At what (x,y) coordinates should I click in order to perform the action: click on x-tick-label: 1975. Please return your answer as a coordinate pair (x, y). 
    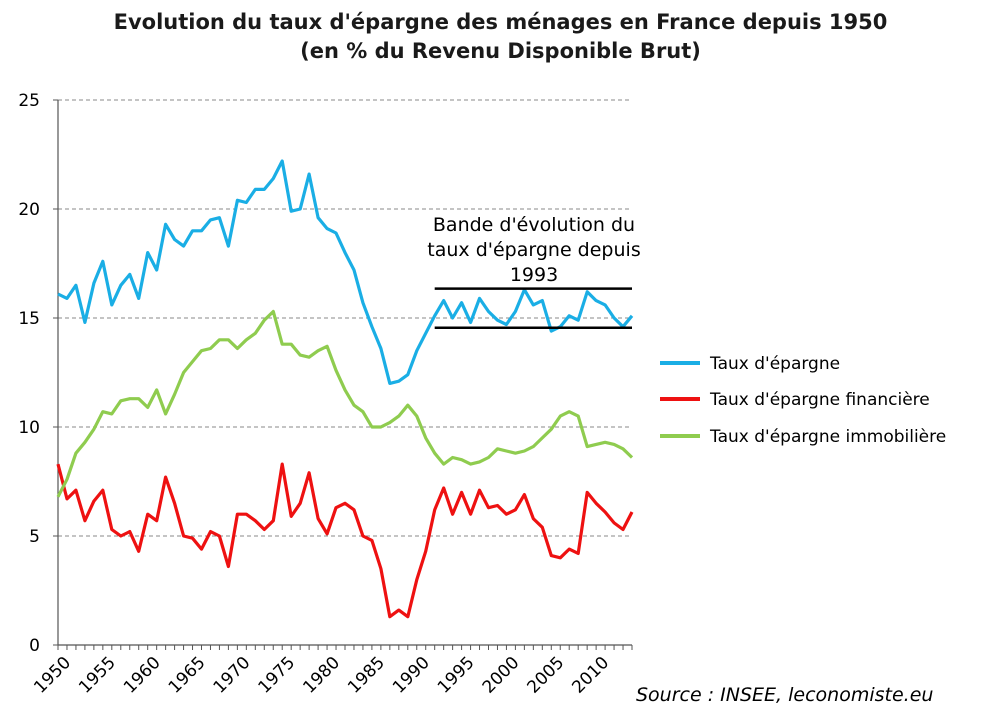
    Looking at the image, I should click on (277, 675).